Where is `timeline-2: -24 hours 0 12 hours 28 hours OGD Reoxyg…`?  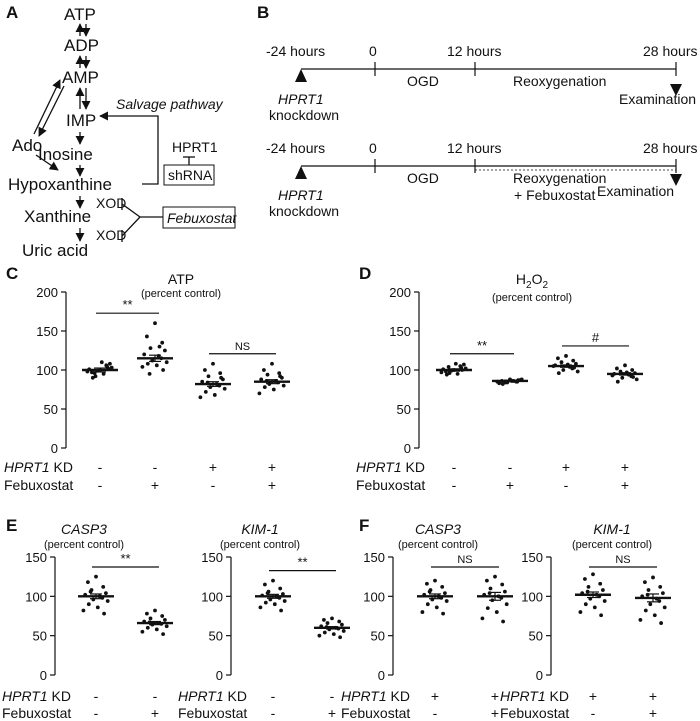
timeline-2: -24 hours 0 12 hours 28 hours OGD Reoxyg… is located at coordinates (481, 179).